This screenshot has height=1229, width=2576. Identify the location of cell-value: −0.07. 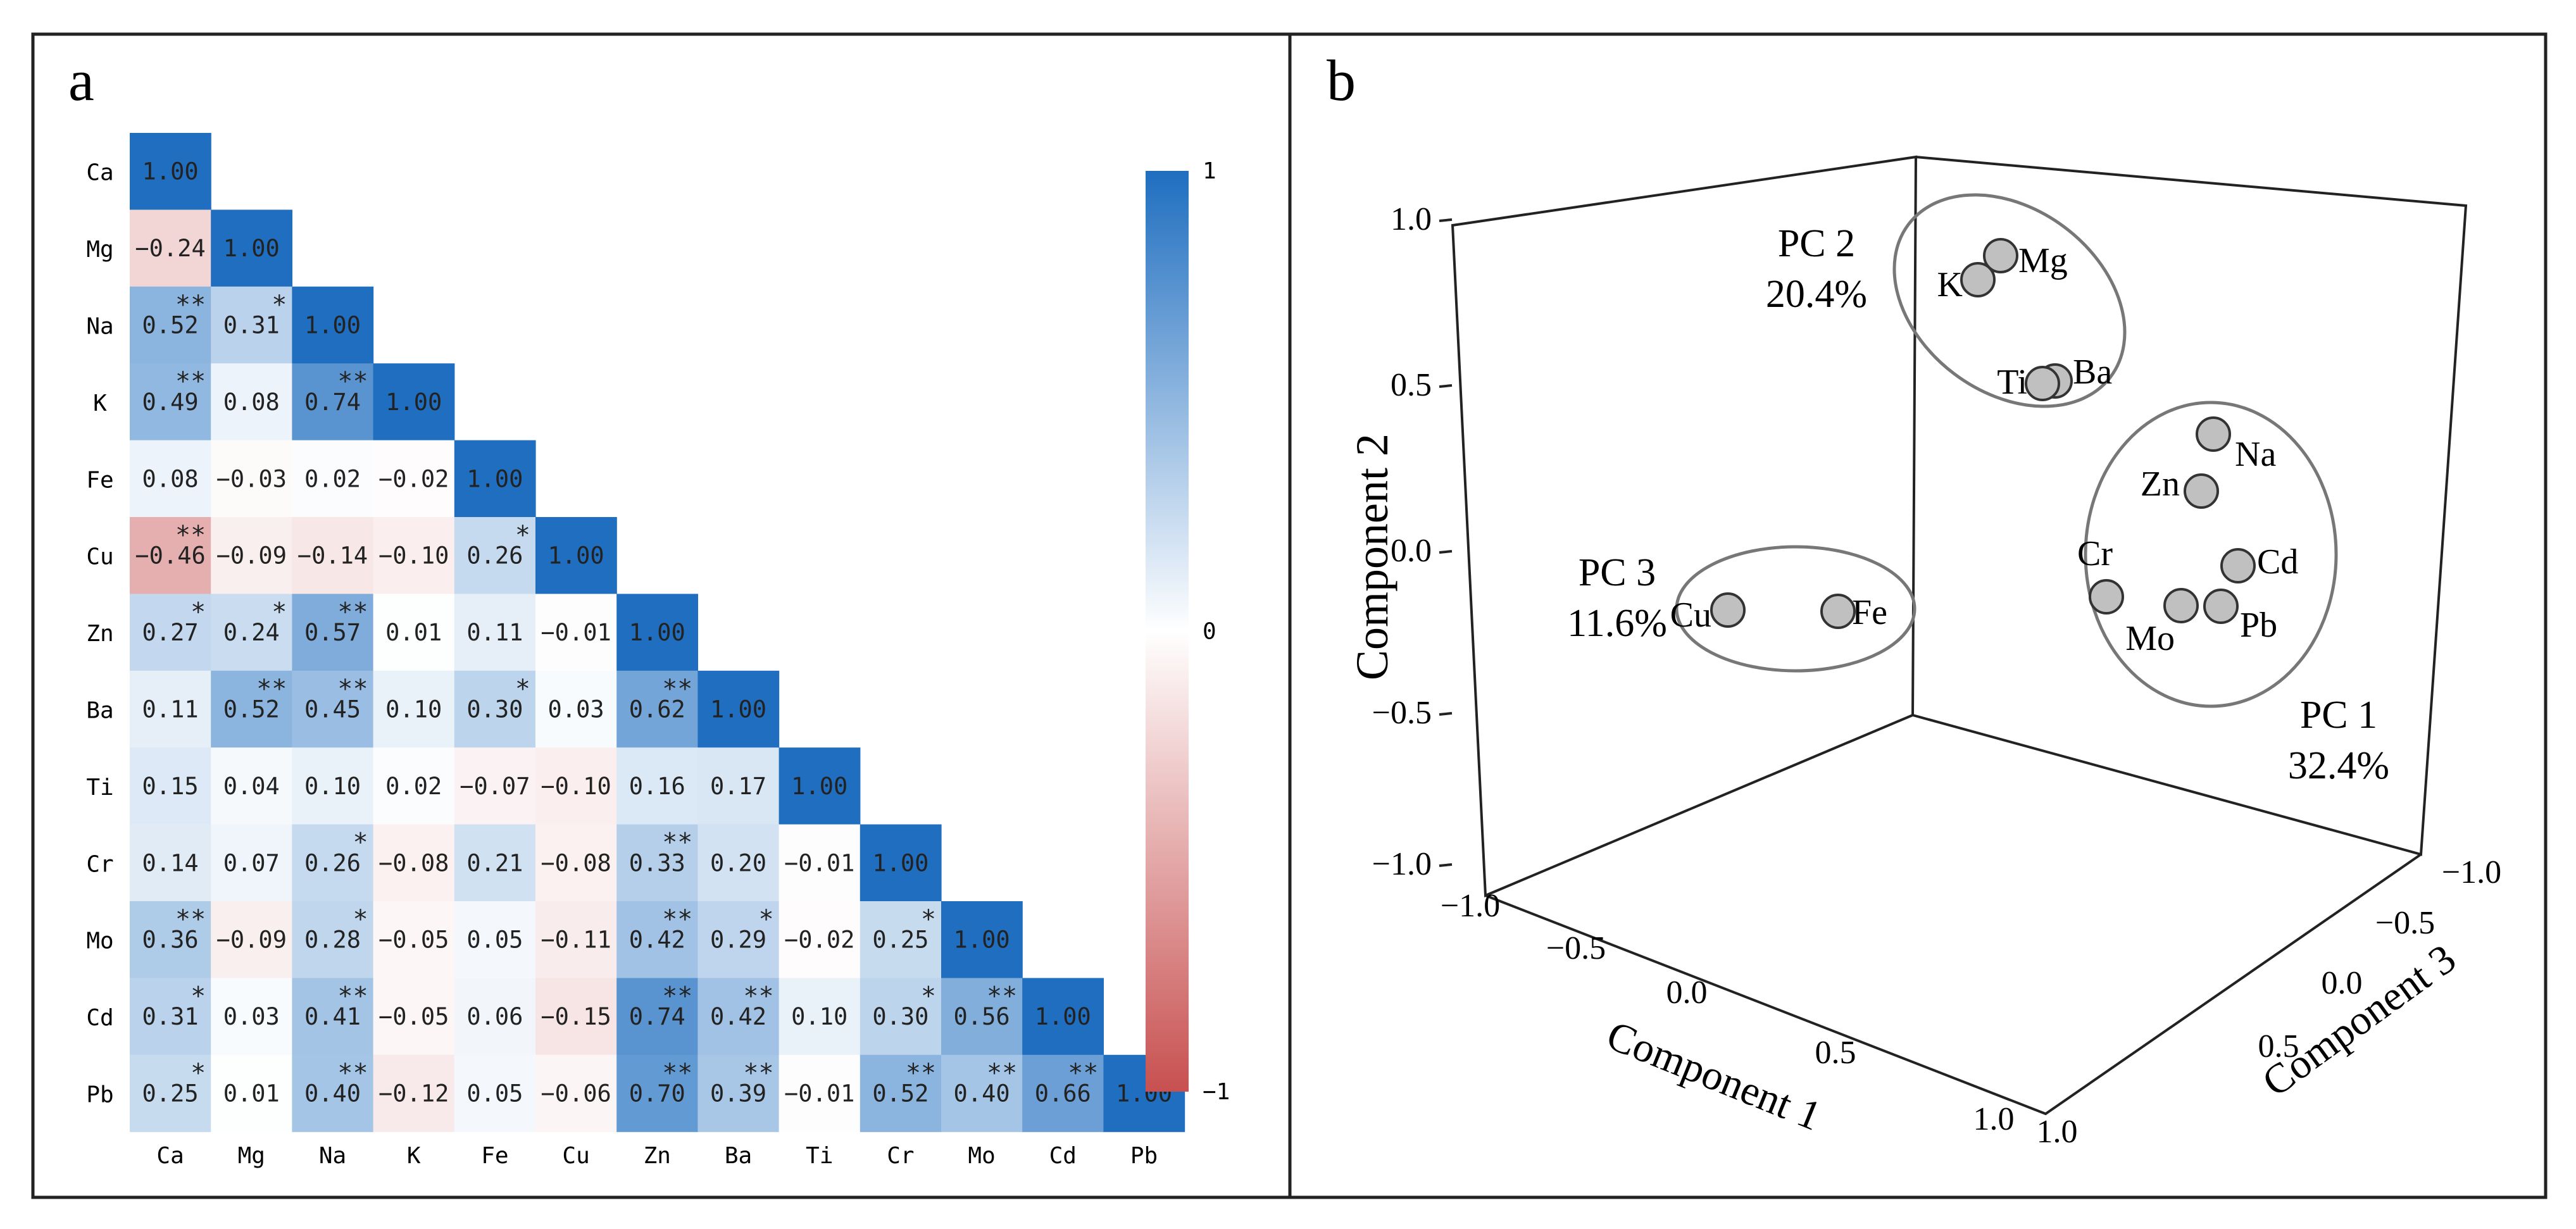
(495, 786).